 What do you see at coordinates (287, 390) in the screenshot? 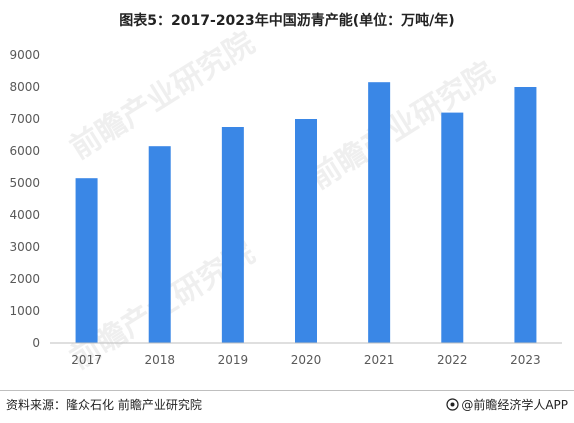
I see `footer-divider` at bounding box center [287, 390].